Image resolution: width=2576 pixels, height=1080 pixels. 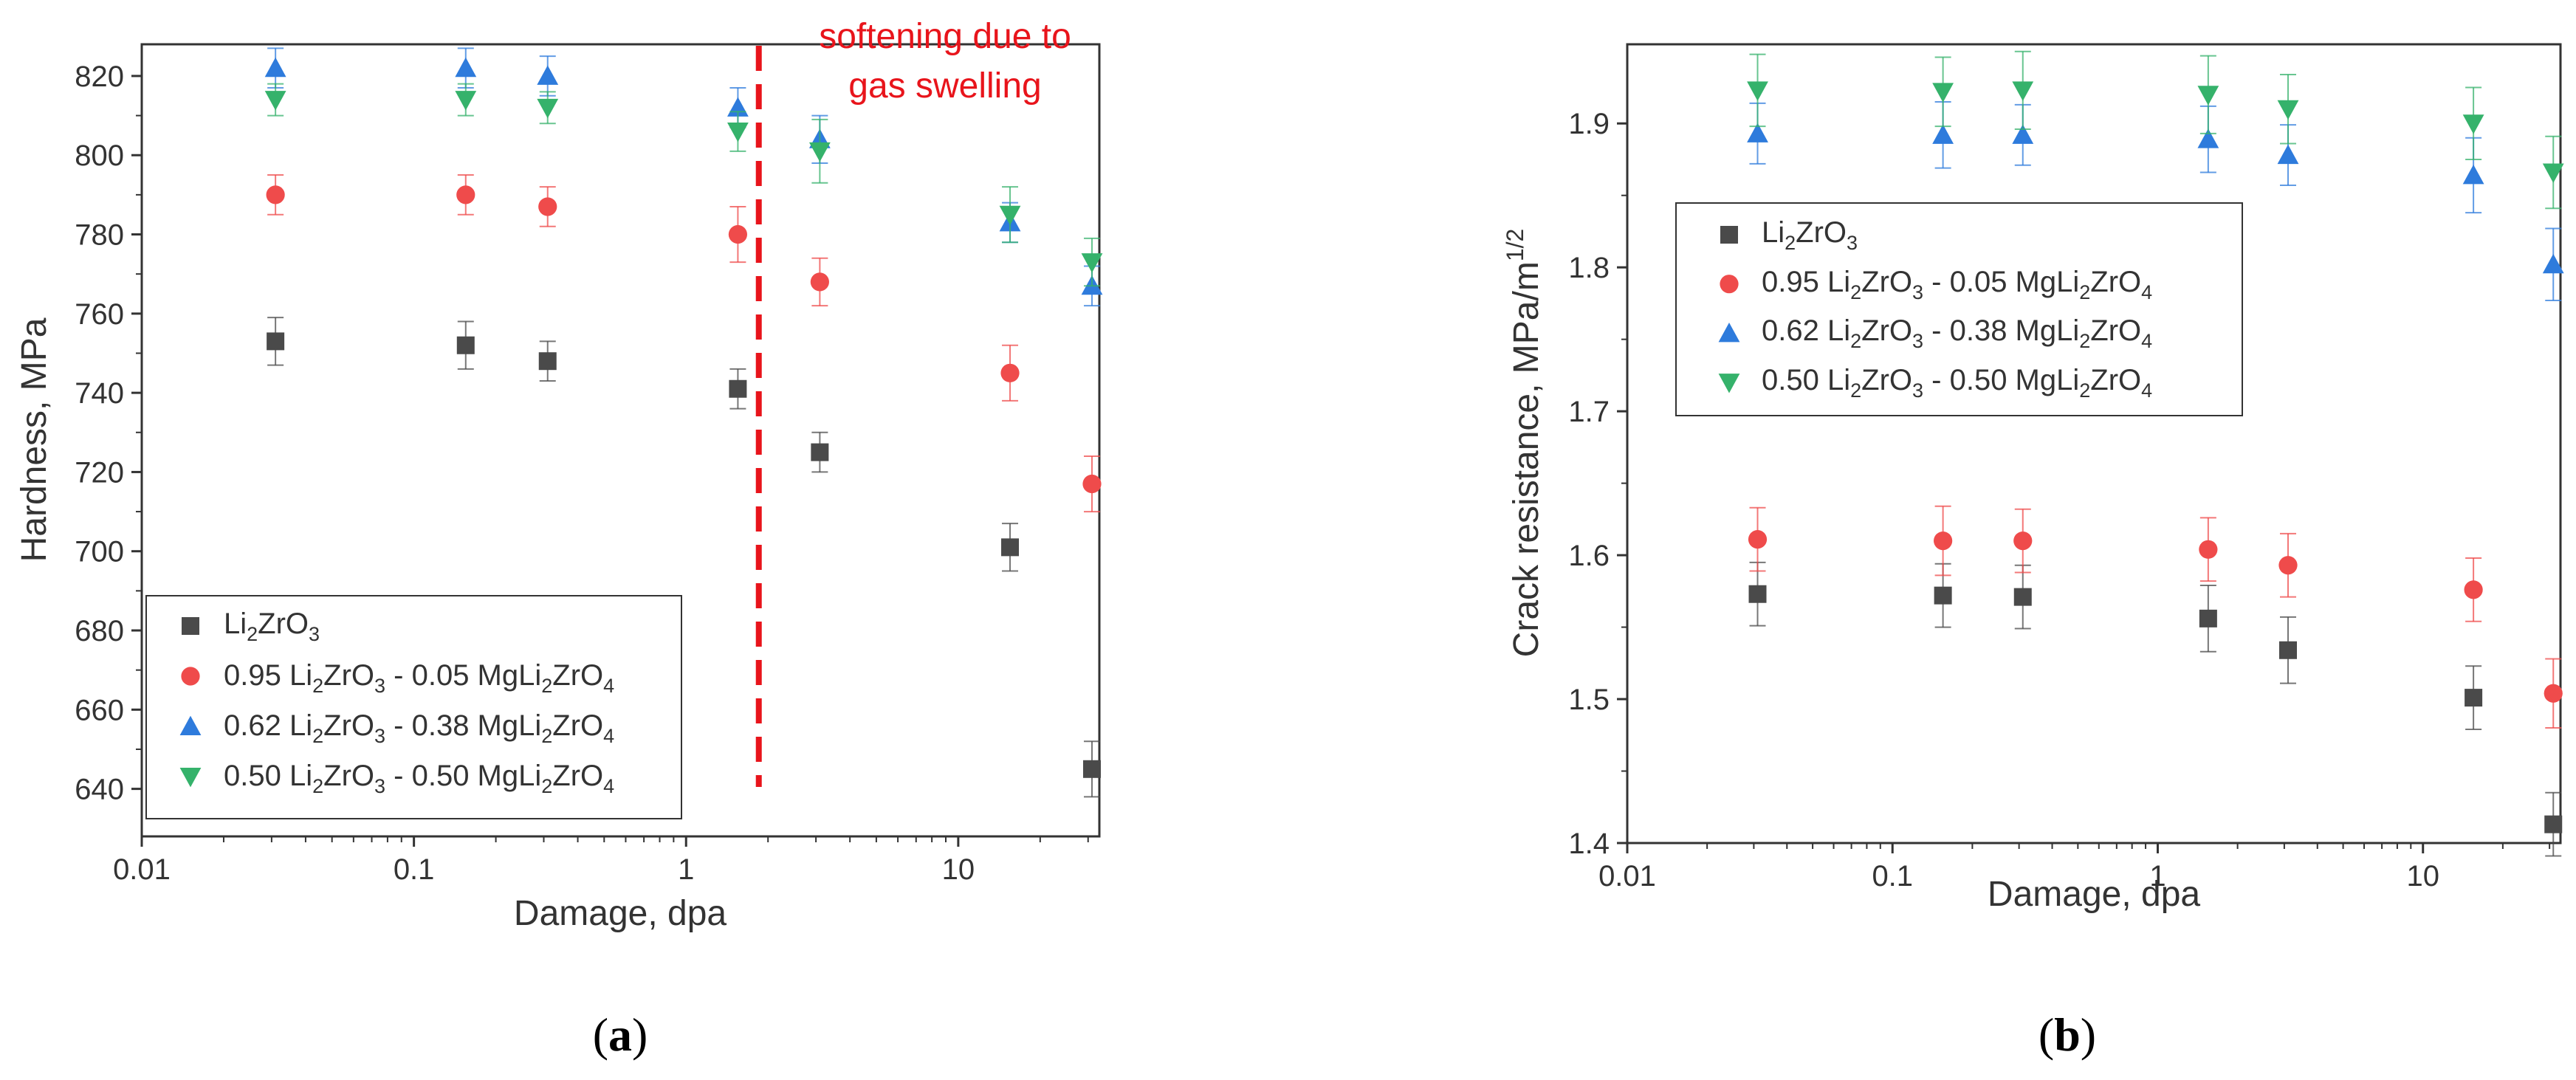 I want to click on panel-label-a: (a), so click(x=620, y=1034).